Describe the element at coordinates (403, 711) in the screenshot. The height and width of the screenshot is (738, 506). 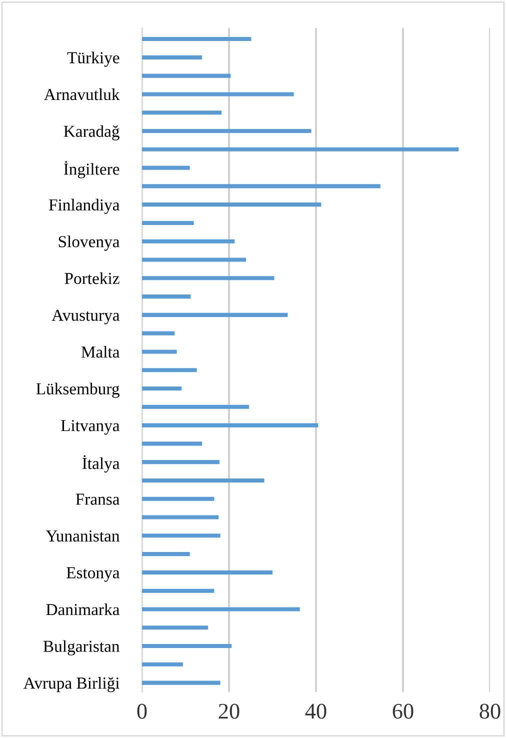
I see `x-tick-label: 60` at that location.